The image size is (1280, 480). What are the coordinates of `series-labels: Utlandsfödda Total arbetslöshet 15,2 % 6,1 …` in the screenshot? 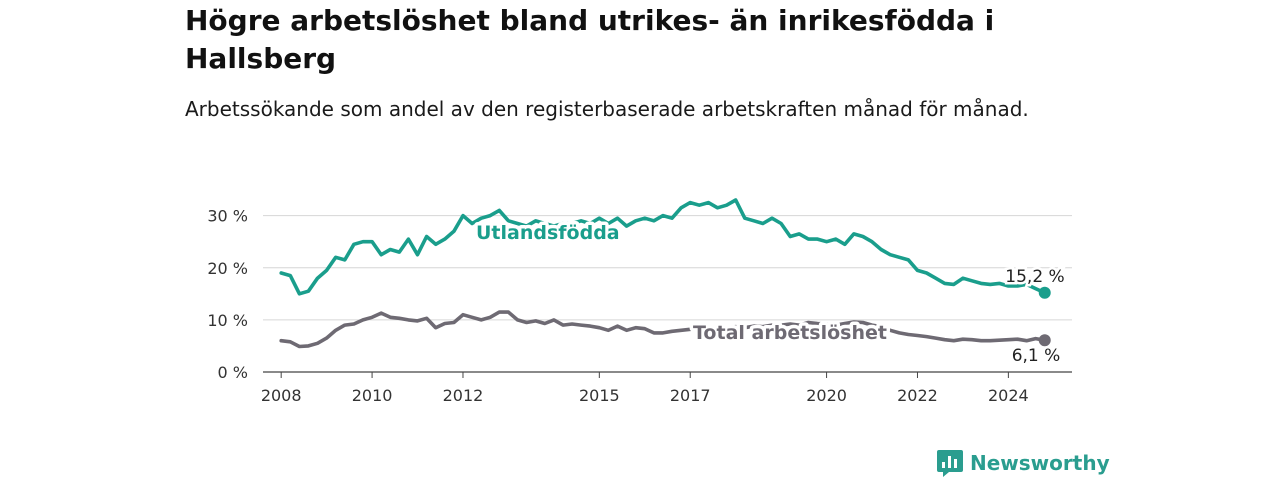 It's located at (770, 294).